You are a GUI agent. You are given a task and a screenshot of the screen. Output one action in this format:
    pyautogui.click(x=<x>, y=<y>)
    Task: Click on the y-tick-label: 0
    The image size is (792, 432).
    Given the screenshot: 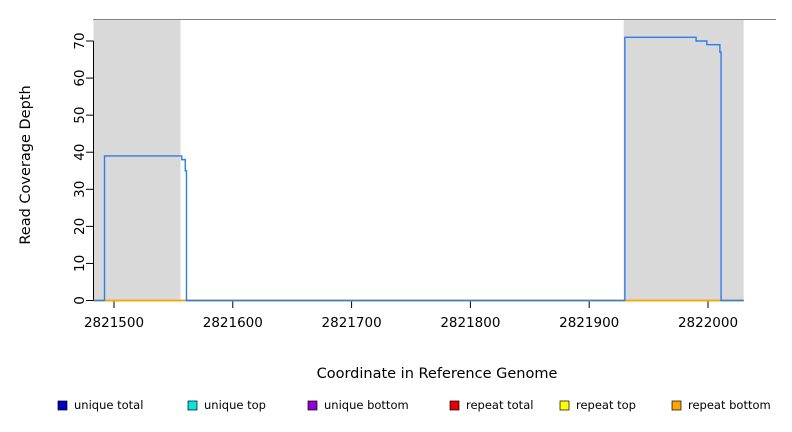 What is the action you would take?
    pyautogui.click(x=80, y=300)
    